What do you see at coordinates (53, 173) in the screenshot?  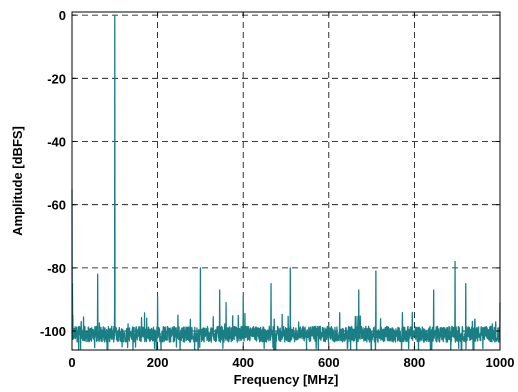 I see `y-tick-labels: 0 -20 -40 -60 -80 -100` at bounding box center [53, 173].